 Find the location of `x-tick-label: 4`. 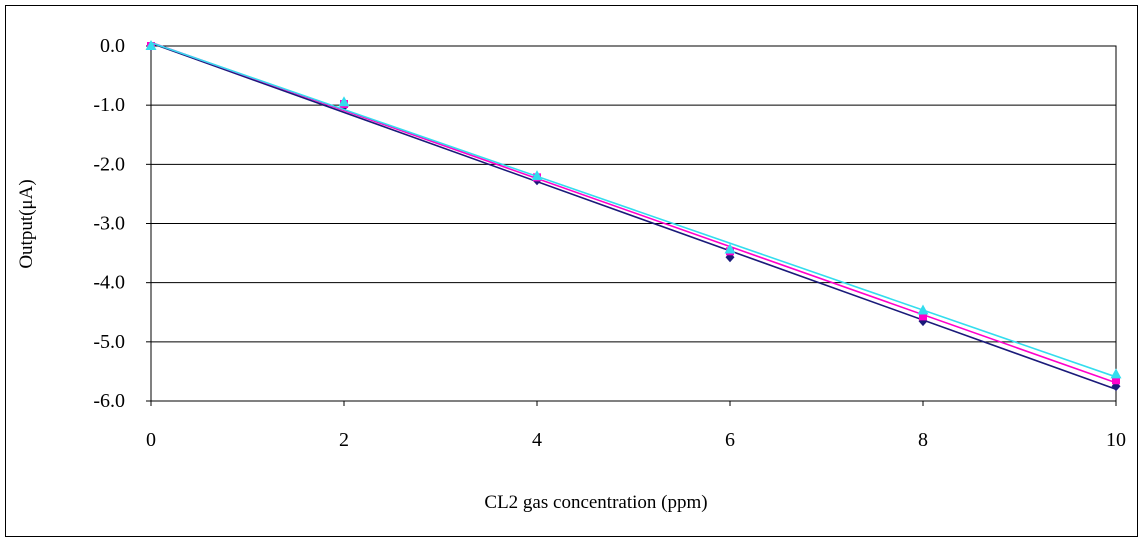

x-tick-label: 4 is located at coordinates (537, 440).